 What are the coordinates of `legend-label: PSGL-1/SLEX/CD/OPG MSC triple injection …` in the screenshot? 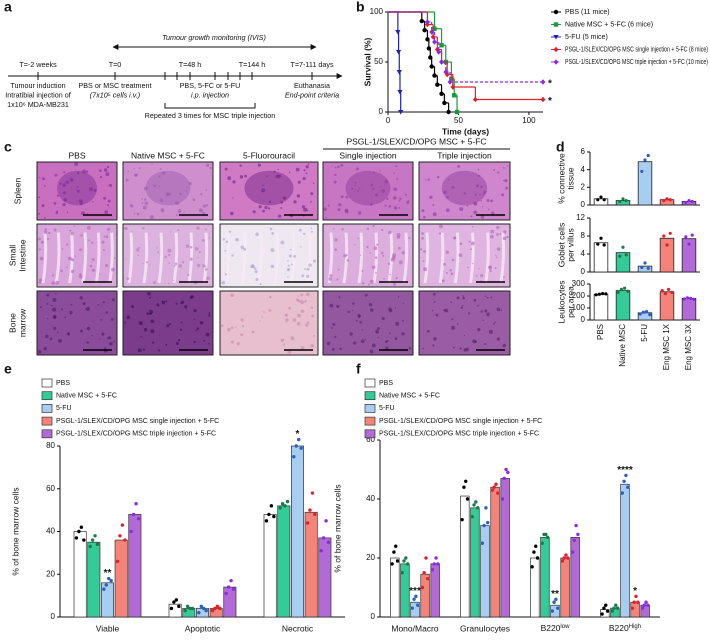 It's located at (136, 434).